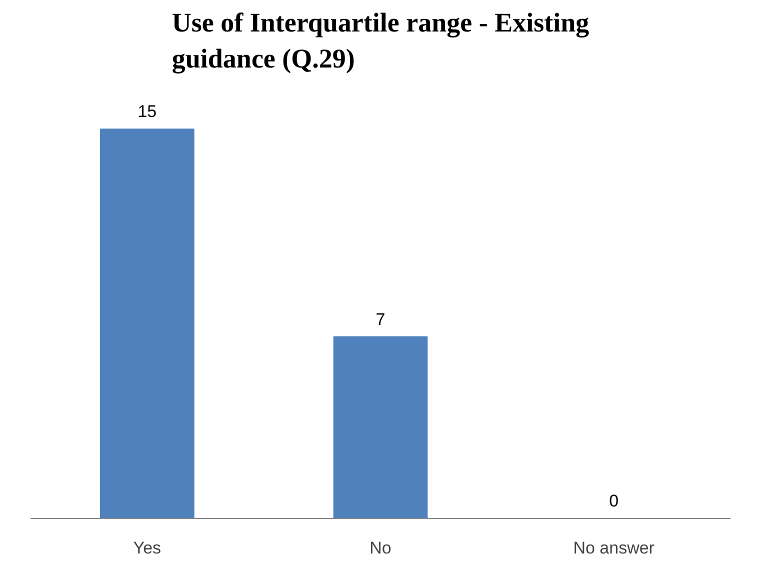 This screenshot has width=766, height=574. What do you see at coordinates (381, 548) in the screenshot?
I see `x-tick-label: No` at bounding box center [381, 548].